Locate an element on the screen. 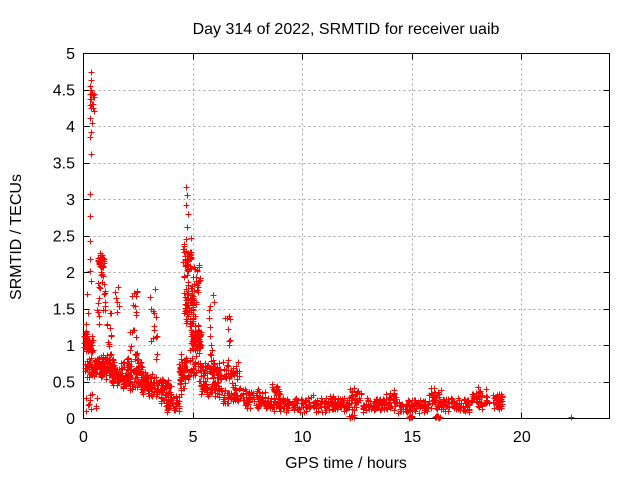 This screenshot has width=640, height=480. y-tick-label: 0 is located at coordinates (70, 419).